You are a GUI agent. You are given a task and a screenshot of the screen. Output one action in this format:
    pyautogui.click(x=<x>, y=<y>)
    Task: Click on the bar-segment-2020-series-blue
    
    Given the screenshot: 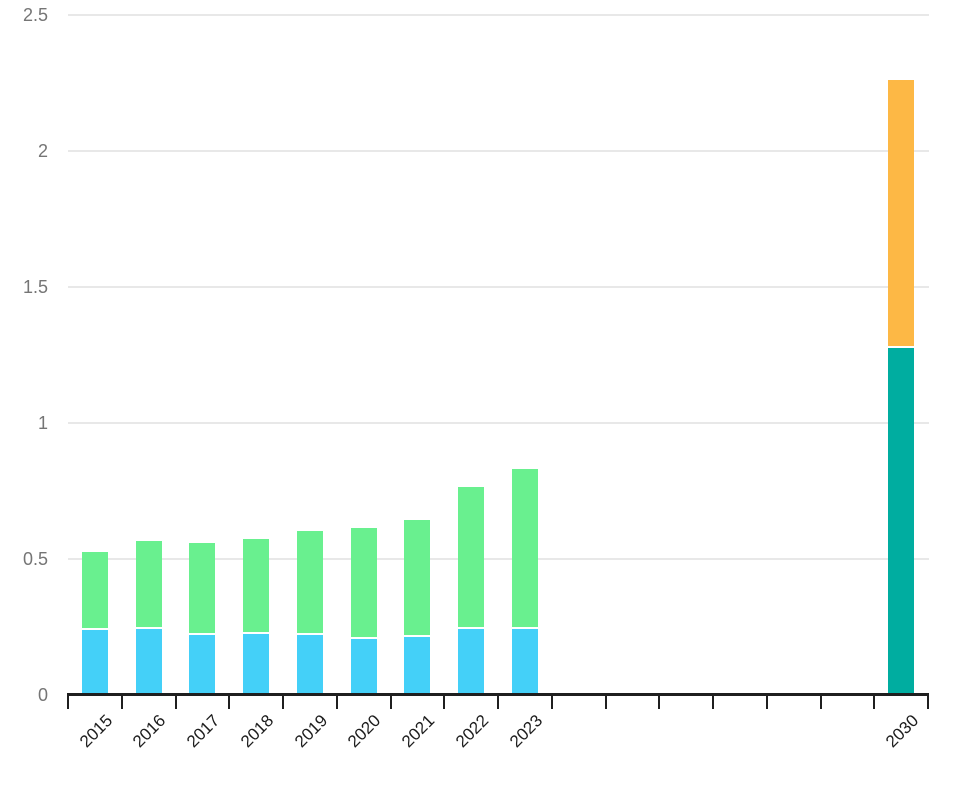 What is the action you would take?
    pyautogui.click(x=363, y=666)
    